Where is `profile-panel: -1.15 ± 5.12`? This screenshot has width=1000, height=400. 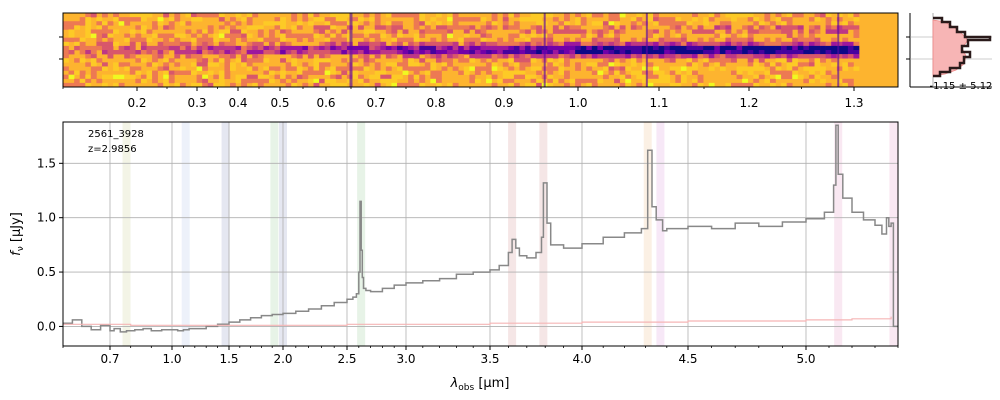 profile-panel: -1.15 ± 5.12 is located at coordinates (949, 52).